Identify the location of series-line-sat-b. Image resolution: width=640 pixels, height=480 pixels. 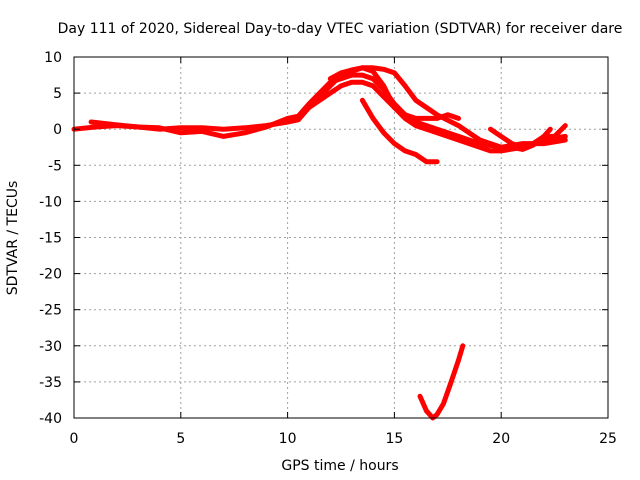
(328, 111).